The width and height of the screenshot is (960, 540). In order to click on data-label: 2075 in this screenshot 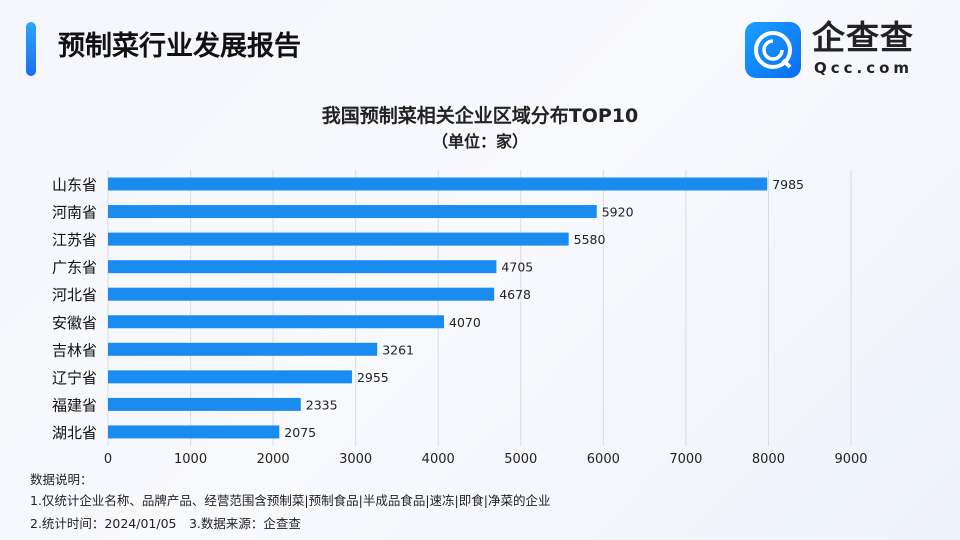, I will do `click(300, 432)`.